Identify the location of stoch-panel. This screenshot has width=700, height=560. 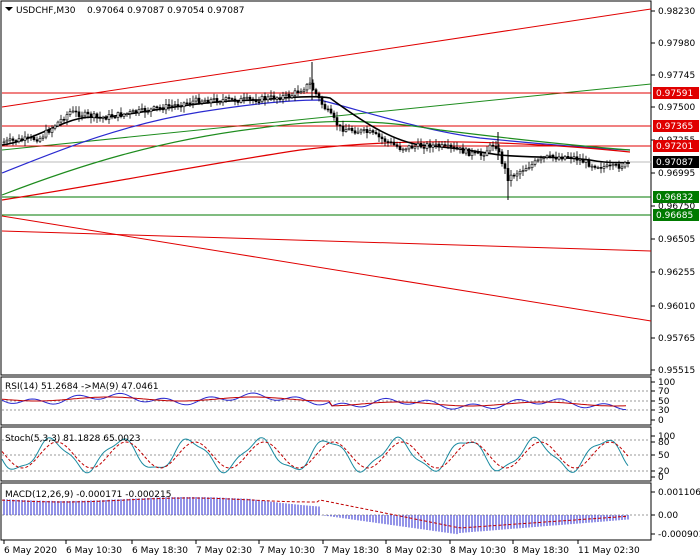
(326, 454).